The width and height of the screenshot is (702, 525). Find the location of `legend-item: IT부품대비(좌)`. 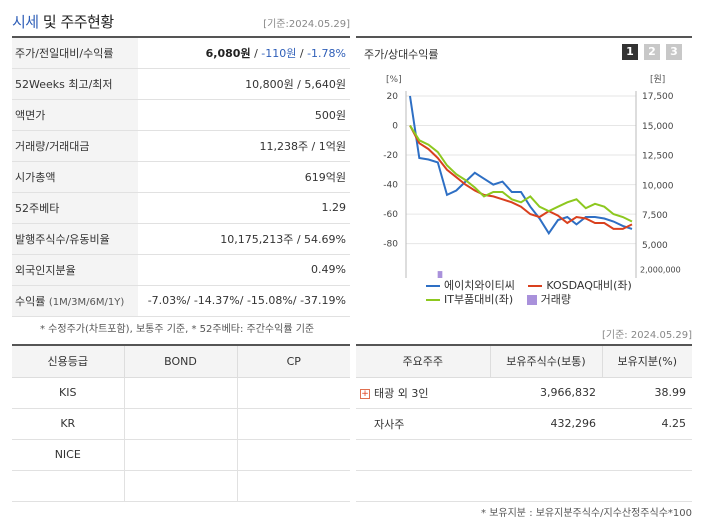

legend-item: IT부품대비(좌) is located at coordinates (469, 300).